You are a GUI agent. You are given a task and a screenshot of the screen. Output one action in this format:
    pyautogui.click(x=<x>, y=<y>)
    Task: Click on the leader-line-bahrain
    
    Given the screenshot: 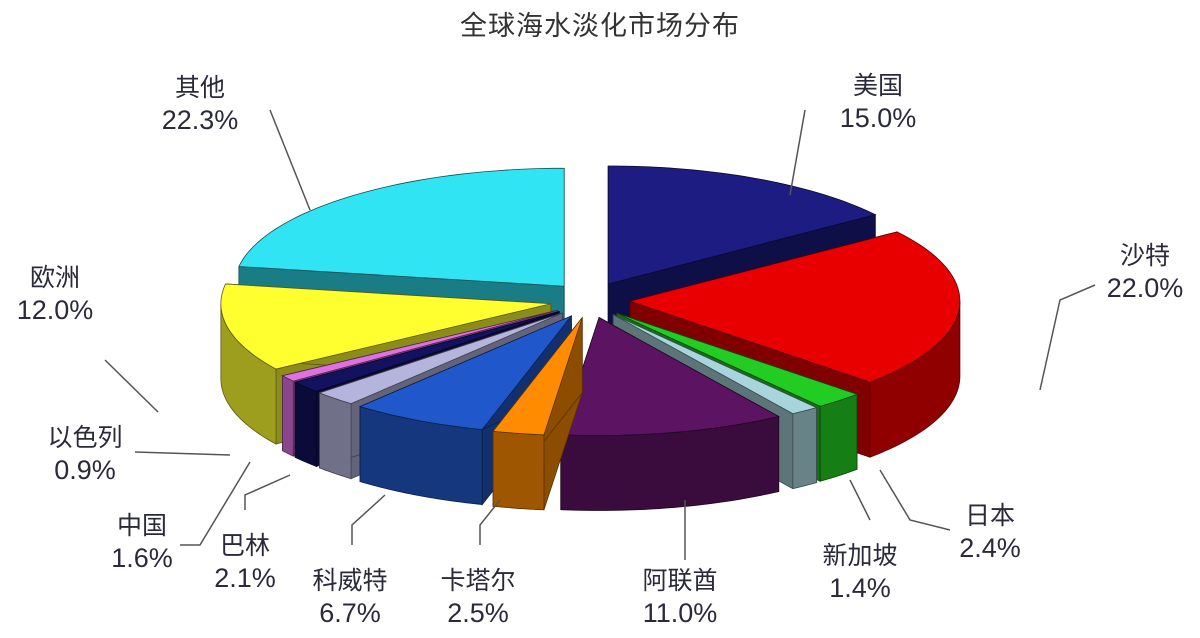 What is the action you would take?
    pyautogui.click(x=267, y=492)
    